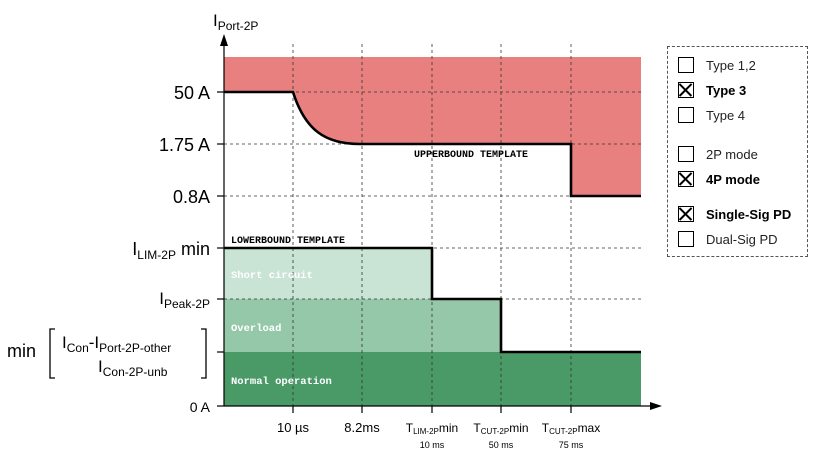 This screenshot has width=813, height=453. I want to click on legend-item-4p-mode: 4P mode, so click(719, 179).